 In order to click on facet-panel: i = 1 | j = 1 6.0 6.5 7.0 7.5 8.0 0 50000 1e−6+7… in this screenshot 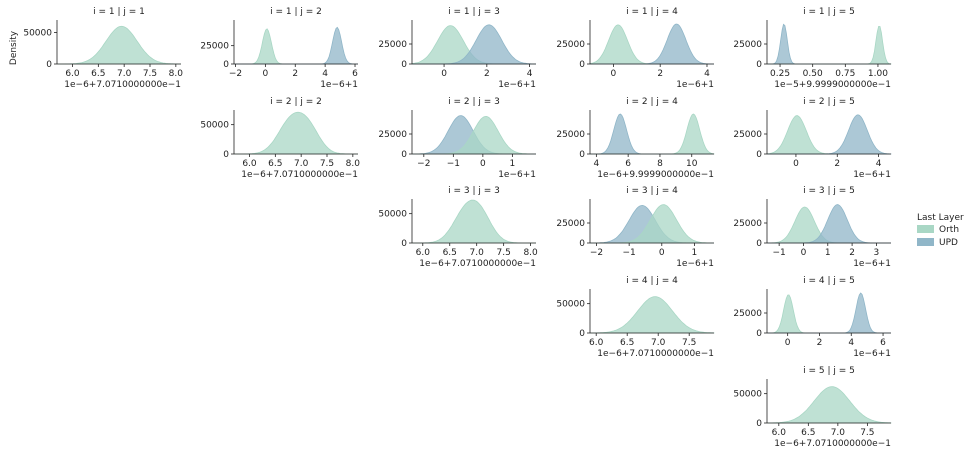, I will do `click(103, 48)`.